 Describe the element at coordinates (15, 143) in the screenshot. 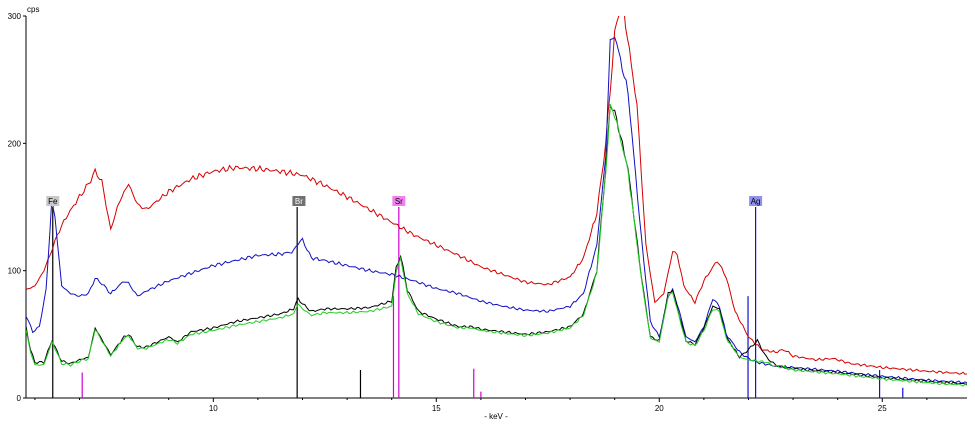

I see `y-tick-label: 200` at that location.